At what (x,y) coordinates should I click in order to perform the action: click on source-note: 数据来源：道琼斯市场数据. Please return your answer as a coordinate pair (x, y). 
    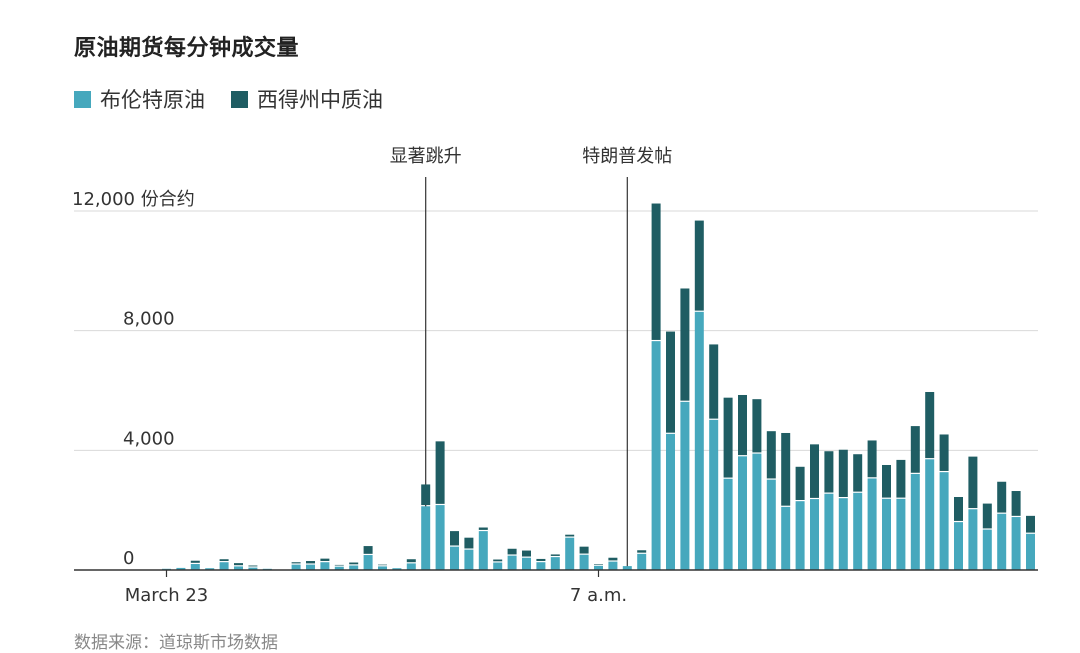
    Looking at the image, I should click on (176, 643).